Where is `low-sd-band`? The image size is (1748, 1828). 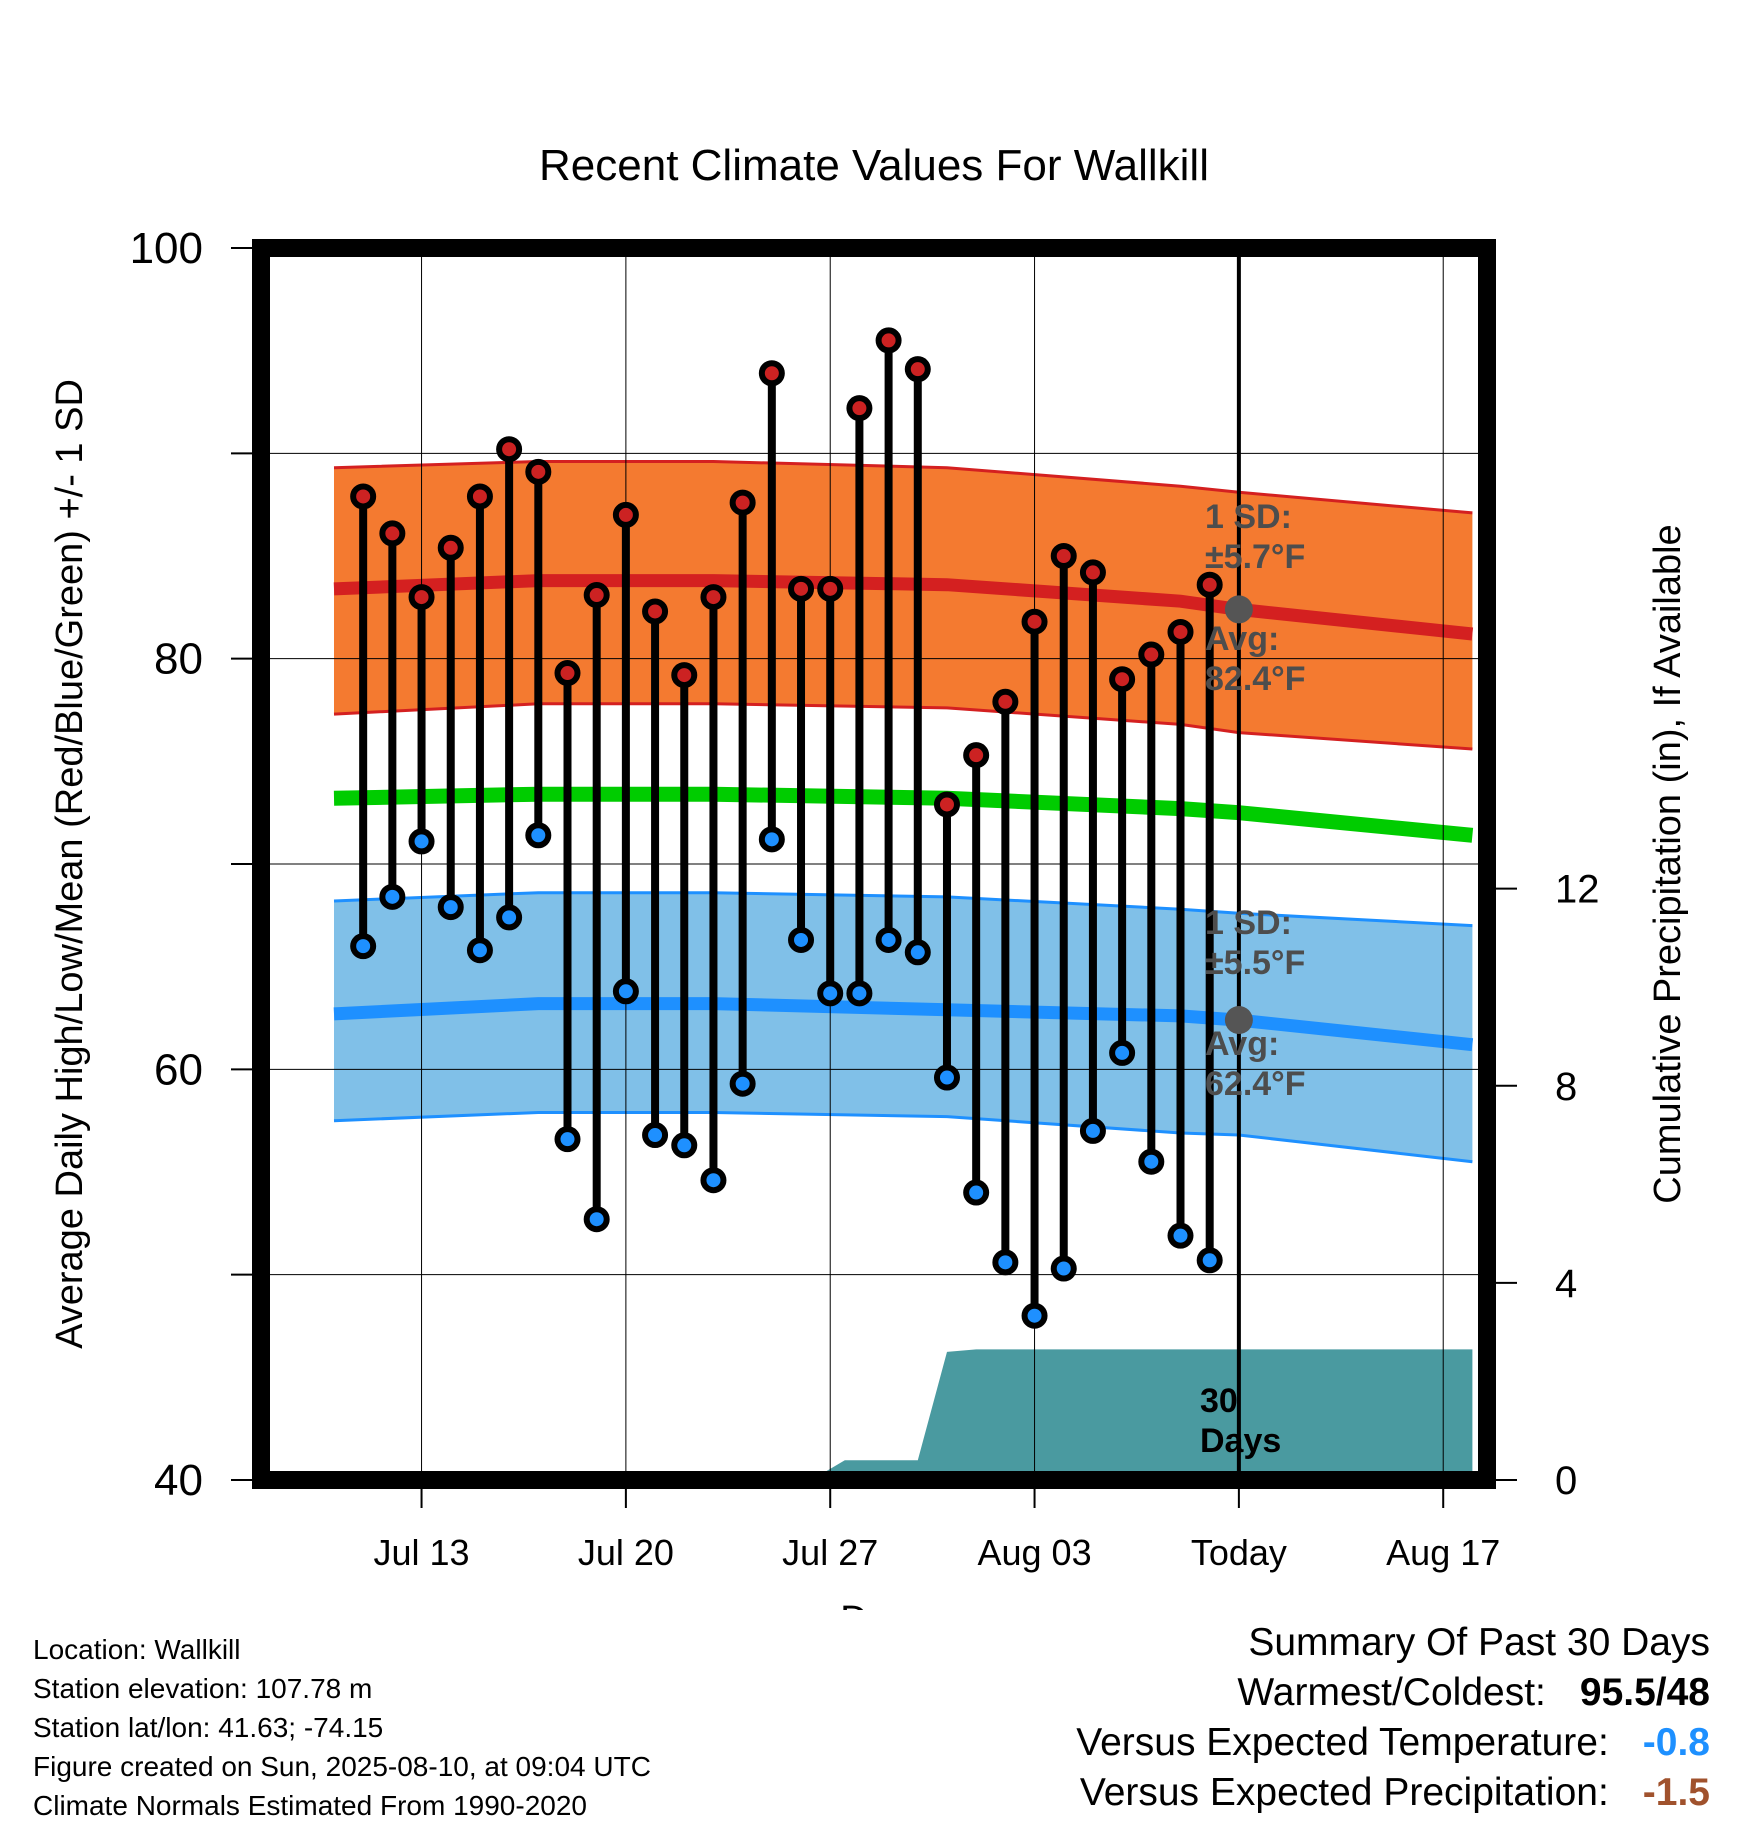 low-sd-band is located at coordinates (903, 1027).